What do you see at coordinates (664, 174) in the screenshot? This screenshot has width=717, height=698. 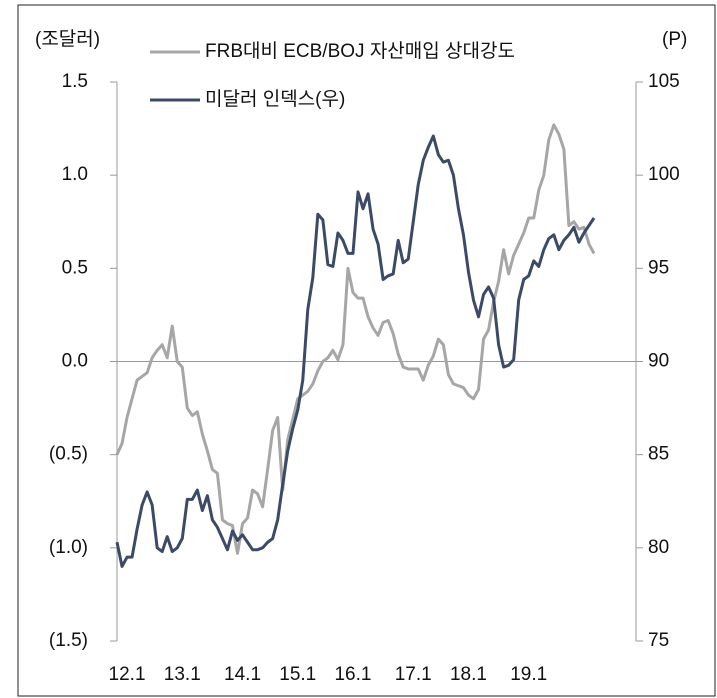 I see `y2-tick-label: 100` at bounding box center [664, 174].